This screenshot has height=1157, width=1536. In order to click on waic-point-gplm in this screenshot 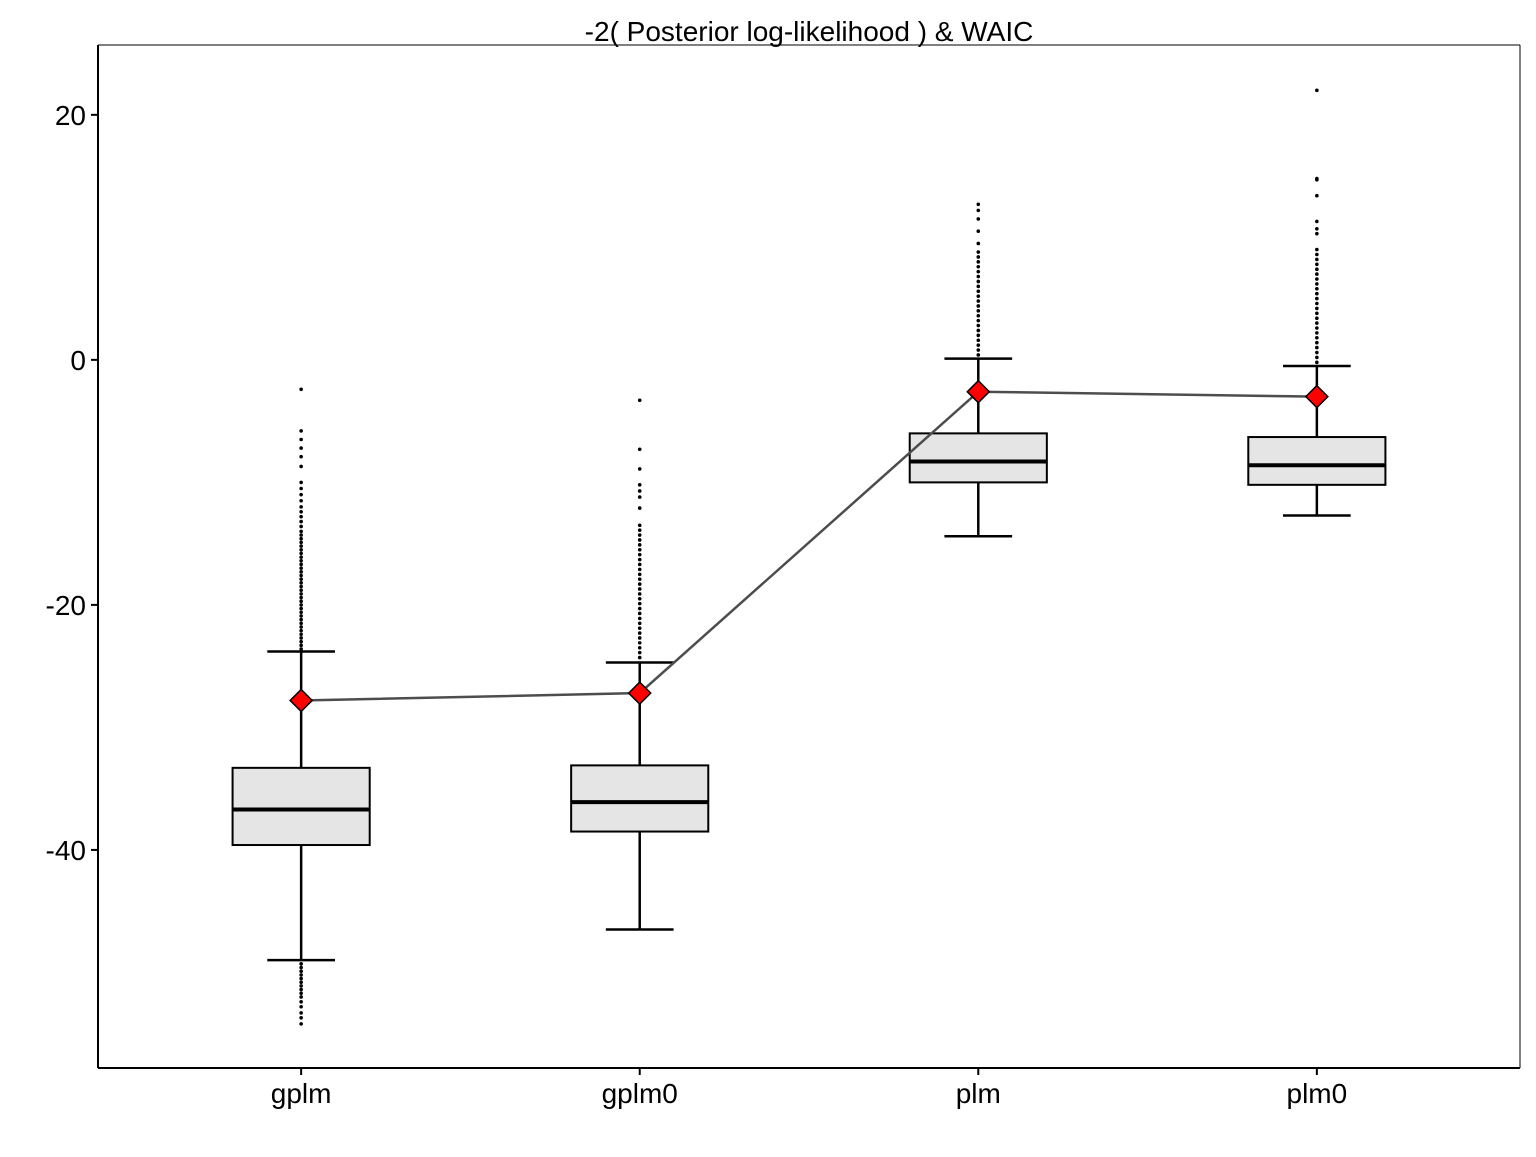, I will do `click(301, 700)`.